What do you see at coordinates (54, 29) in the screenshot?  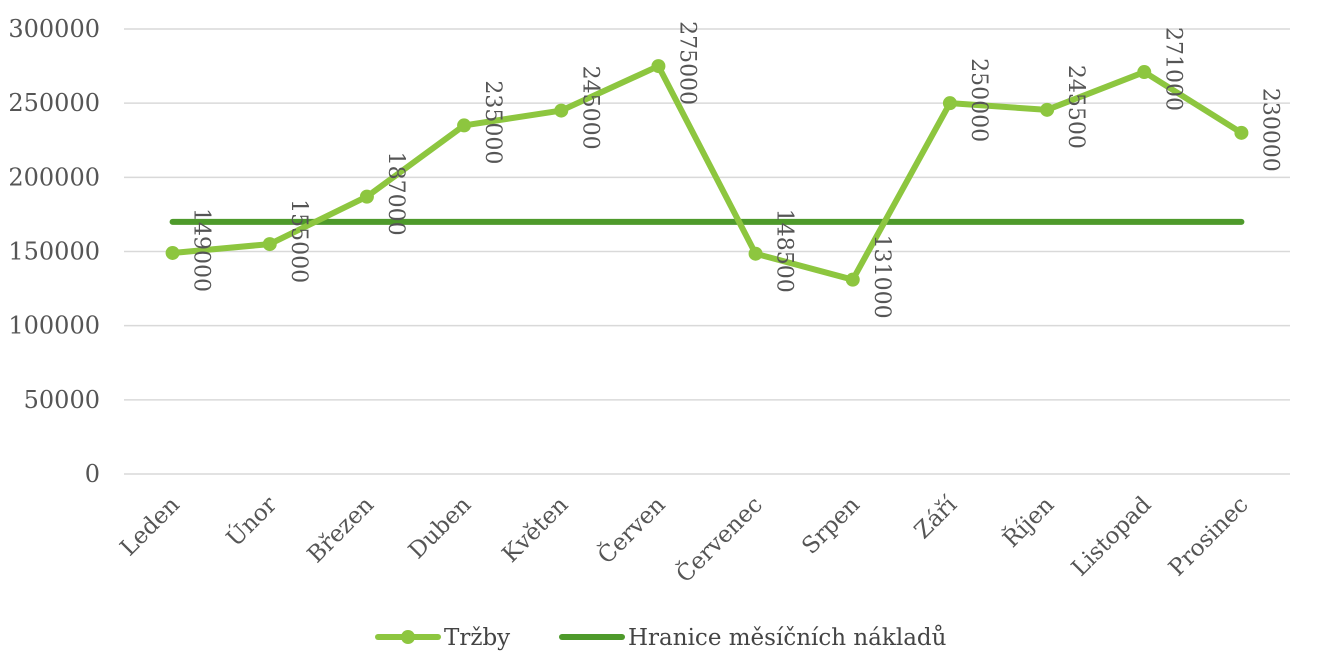 I see `y-tick-label: 300000` at bounding box center [54, 29].